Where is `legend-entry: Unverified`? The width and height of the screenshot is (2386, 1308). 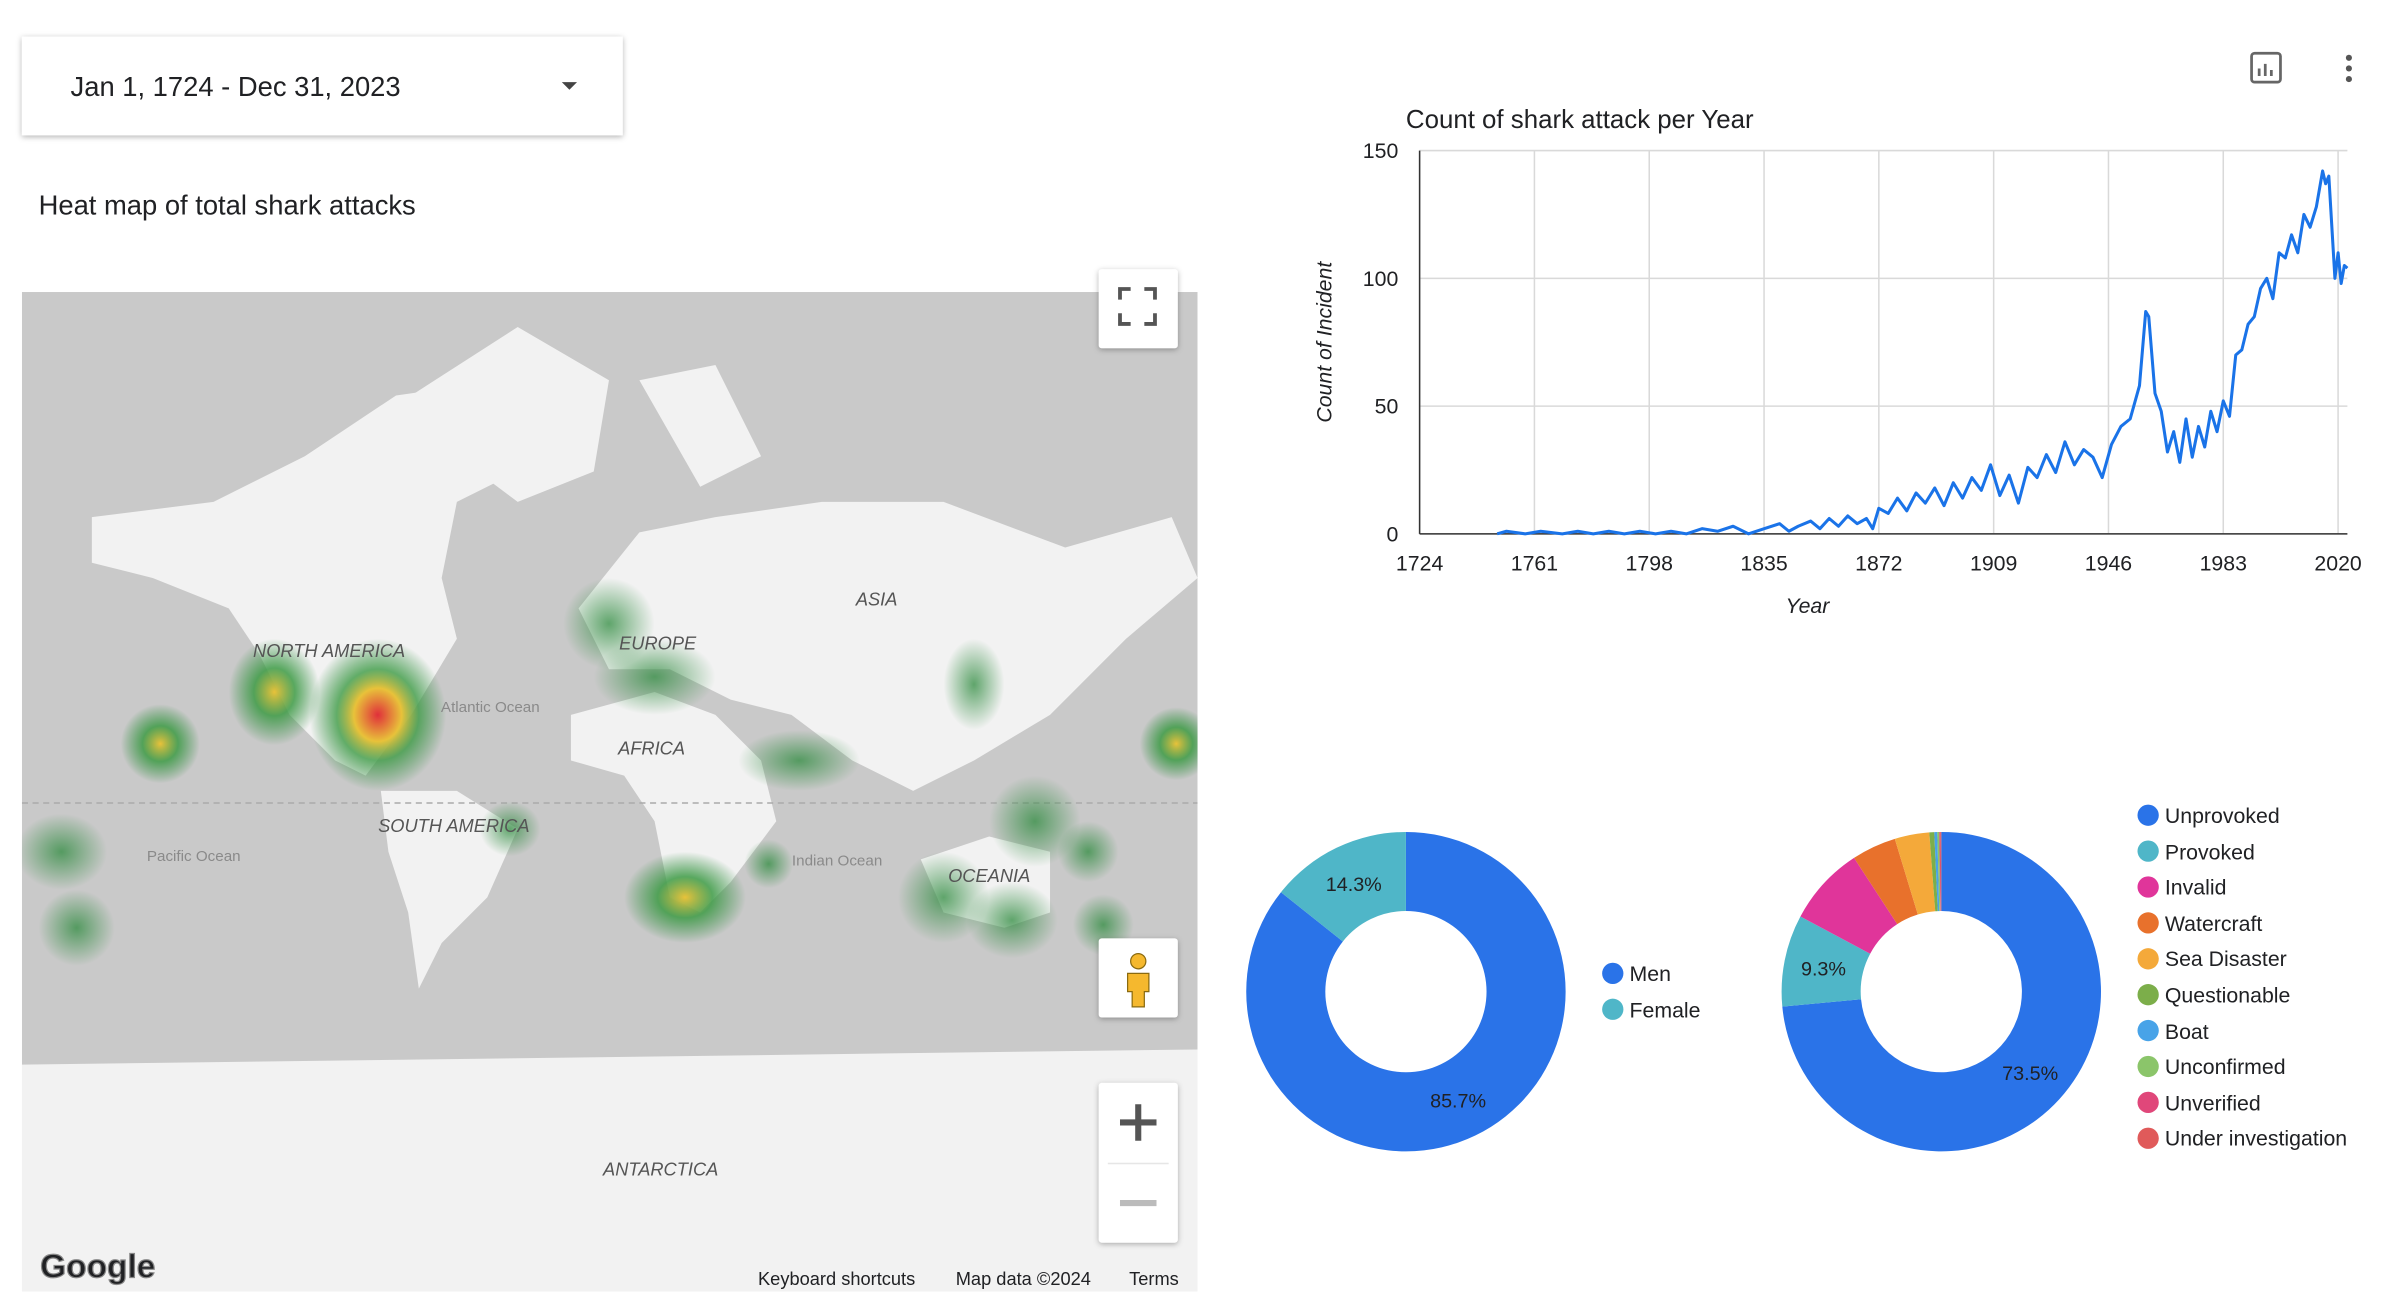 legend-entry: Unverified is located at coordinates (2212, 1102).